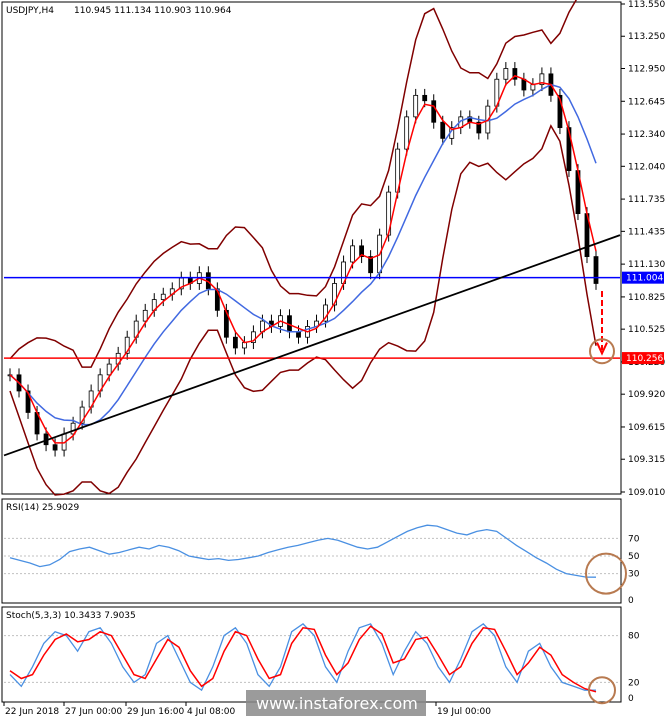 The width and height of the screenshot is (665, 719). What do you see at coordinates (602, 349) in the screenshot?
I see `forecast-arrow-head` at bounding box center [602, 349].